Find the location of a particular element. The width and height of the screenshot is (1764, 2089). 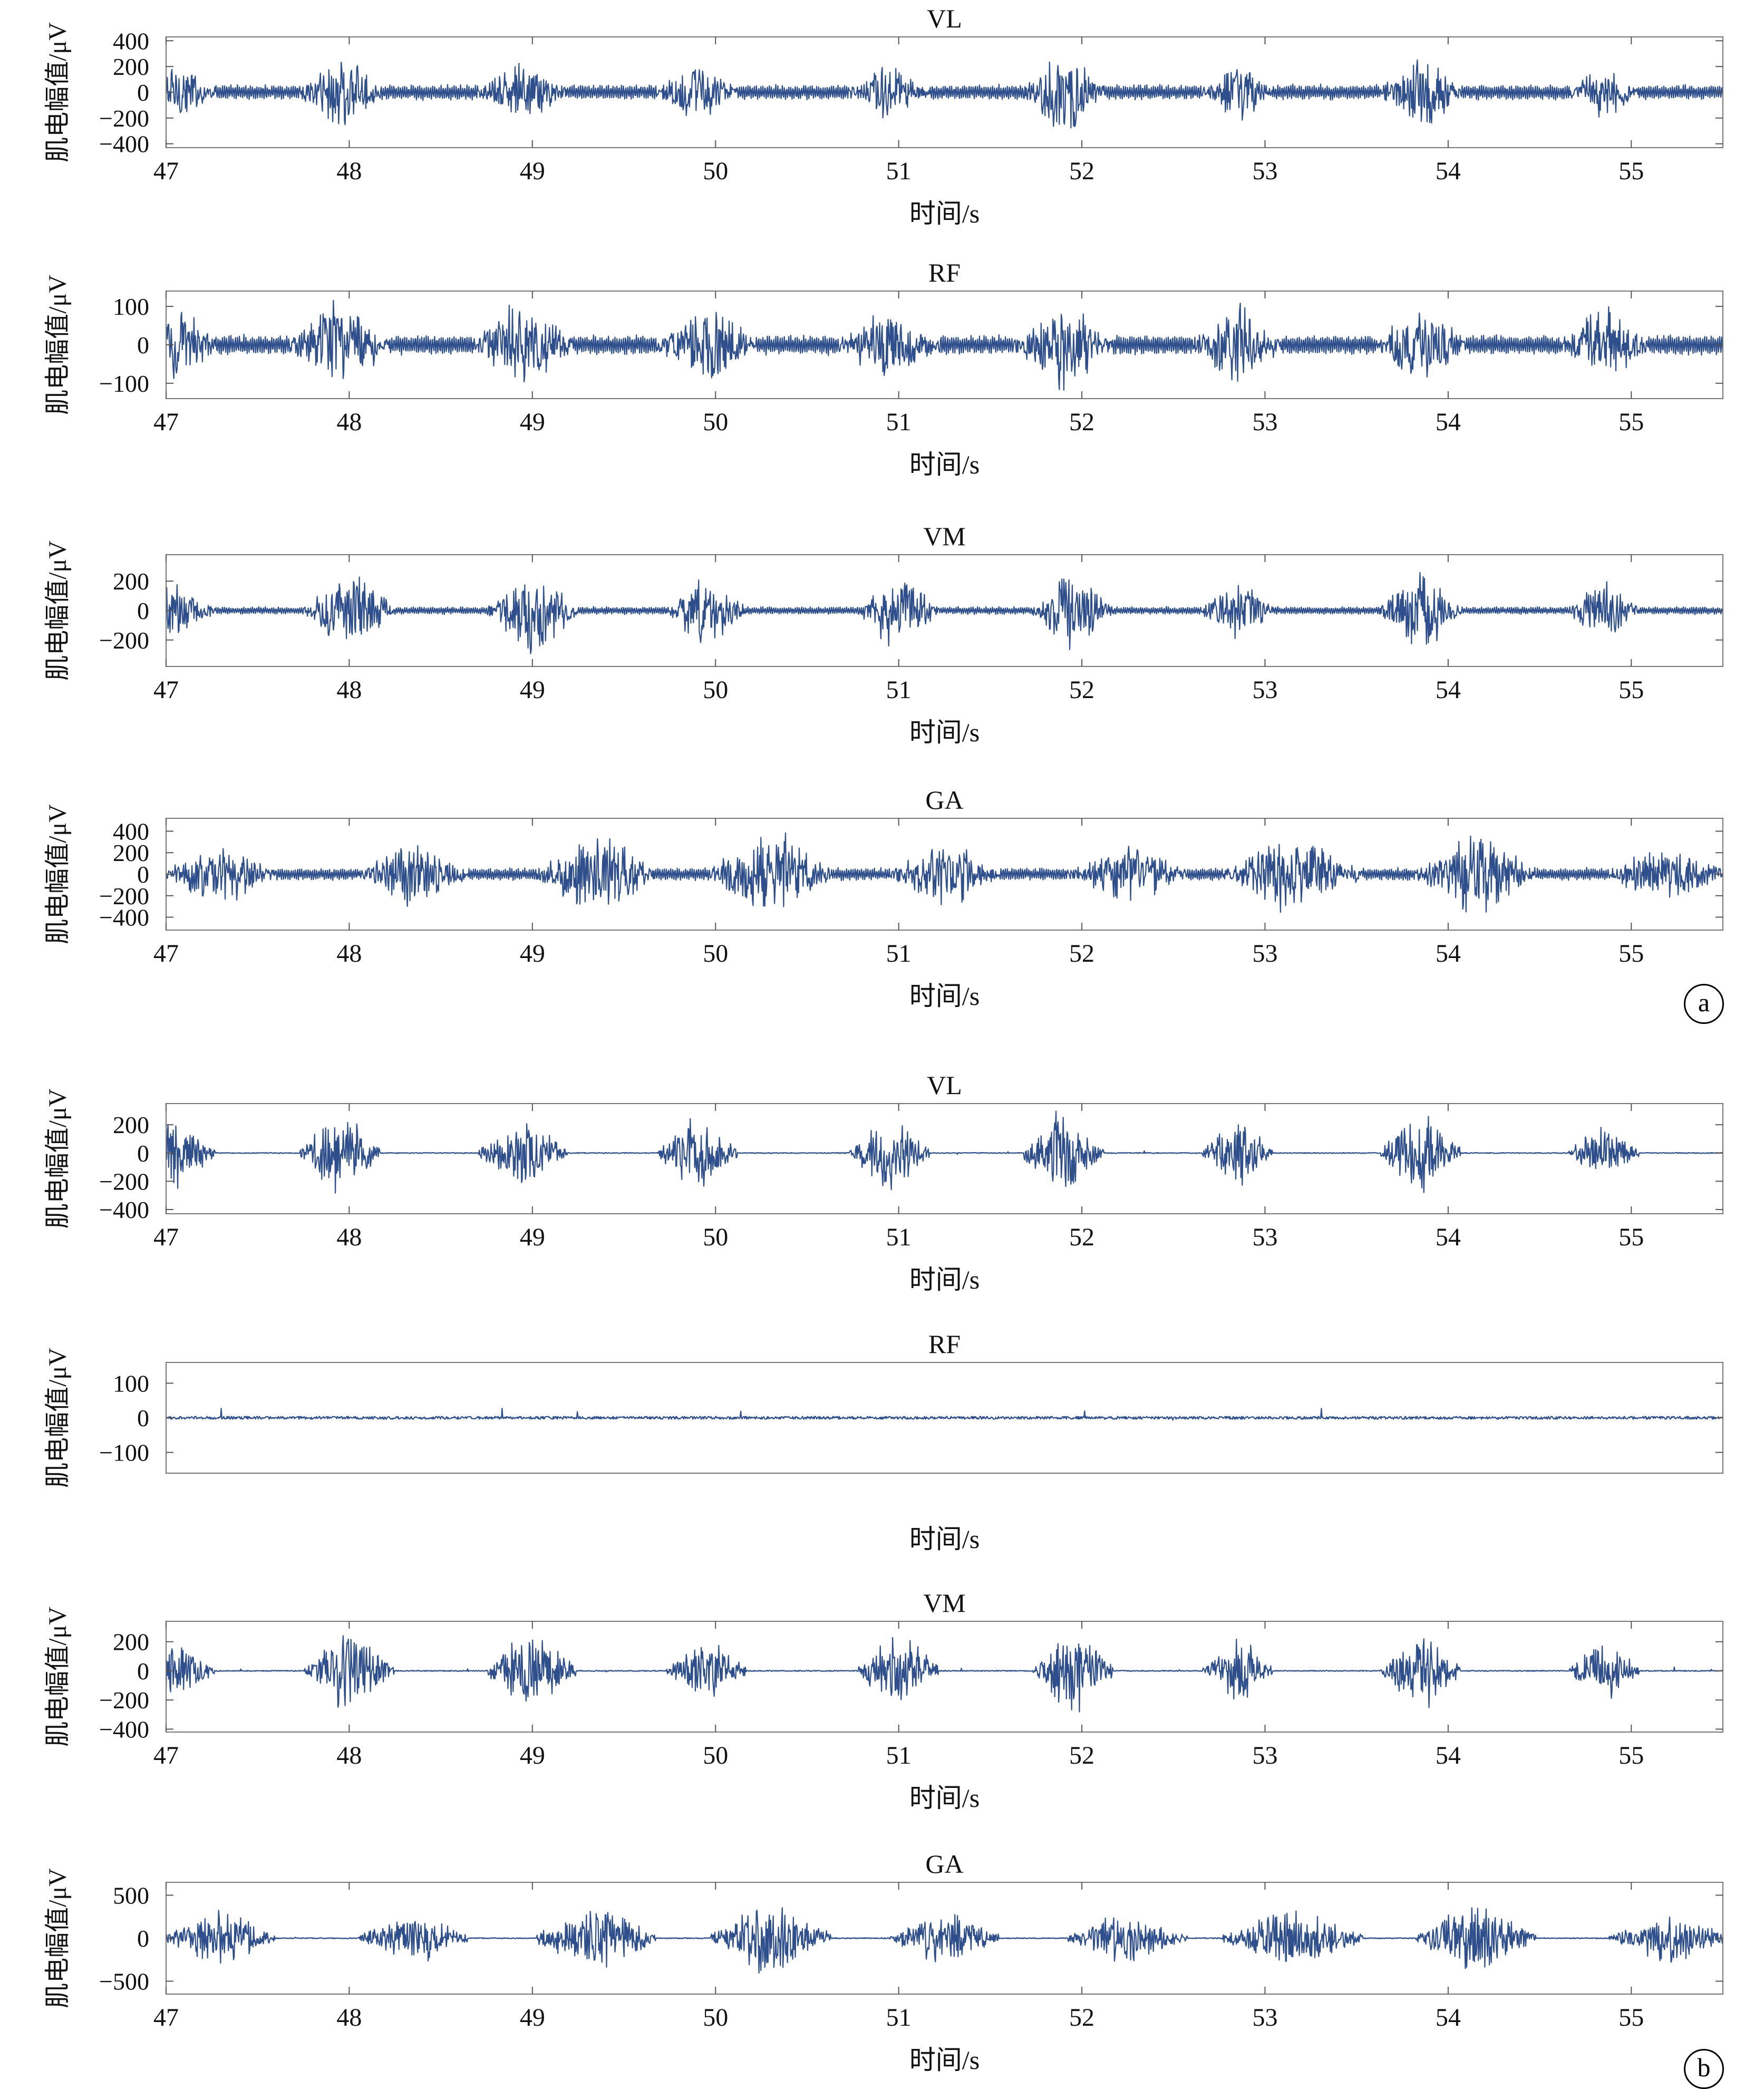

y-tick-label: −100 is located at coordinates (124, 383).